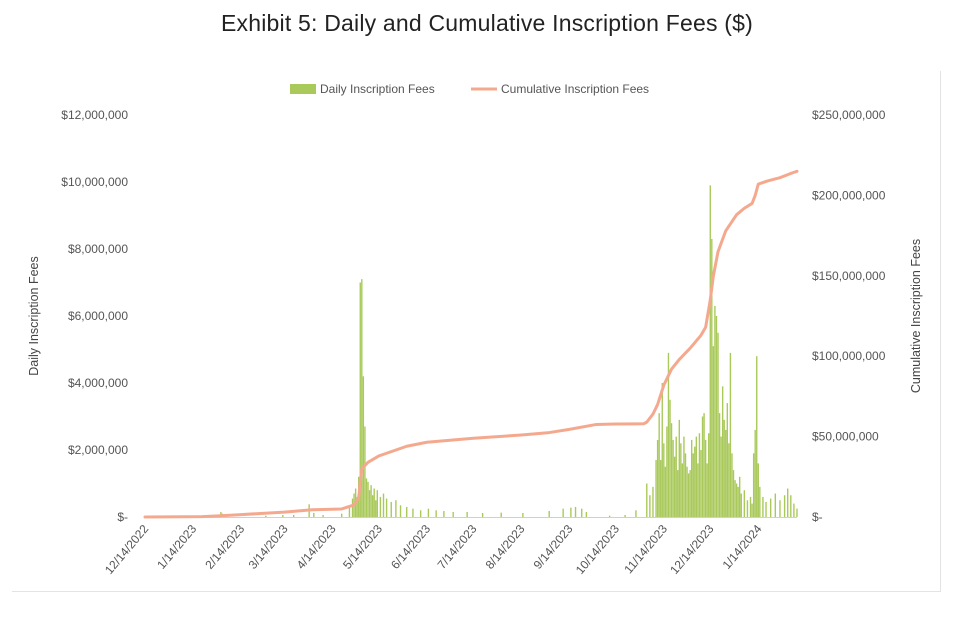 The height and width of the screenshot is (621, 974). What do you see at coordinates (849, 276) in the screenshot?
I see `y-right-tick-label: $150,000,000` at bounding box center [849, 276].